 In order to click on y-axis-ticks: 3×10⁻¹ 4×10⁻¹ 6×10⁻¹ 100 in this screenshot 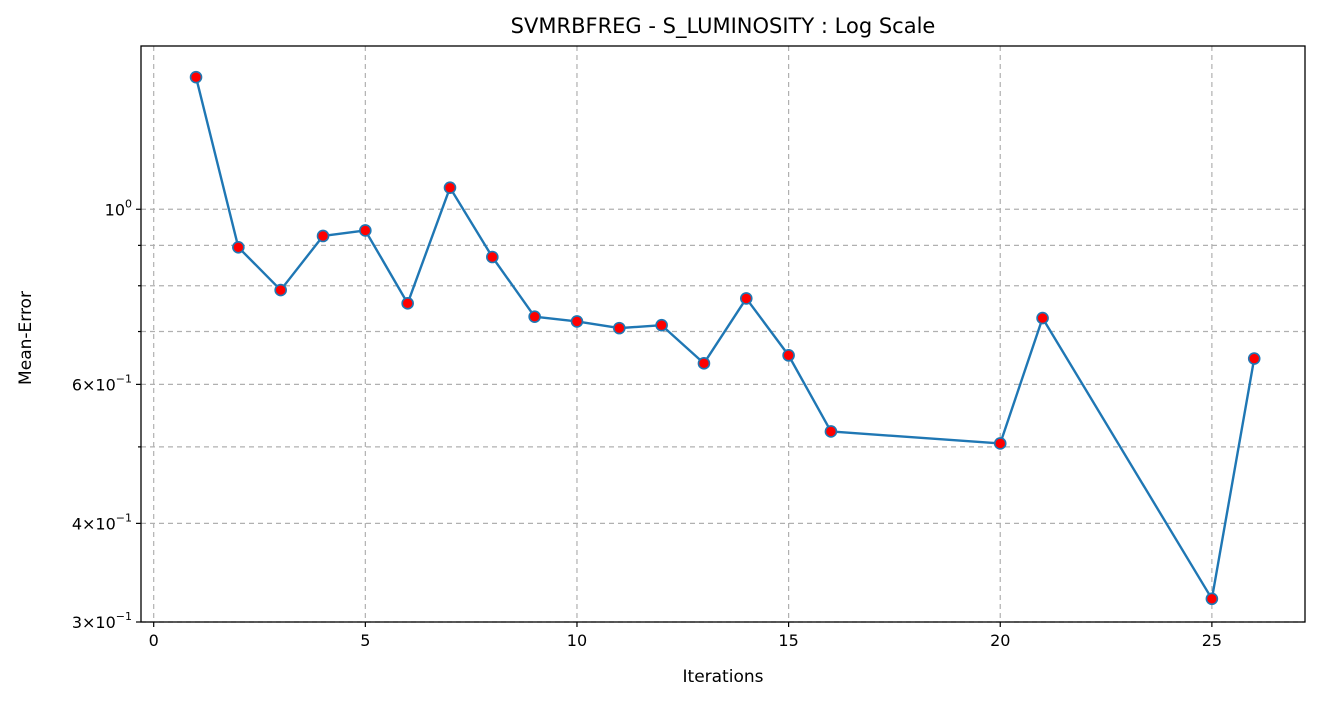, I will do `click(106, 414)`.